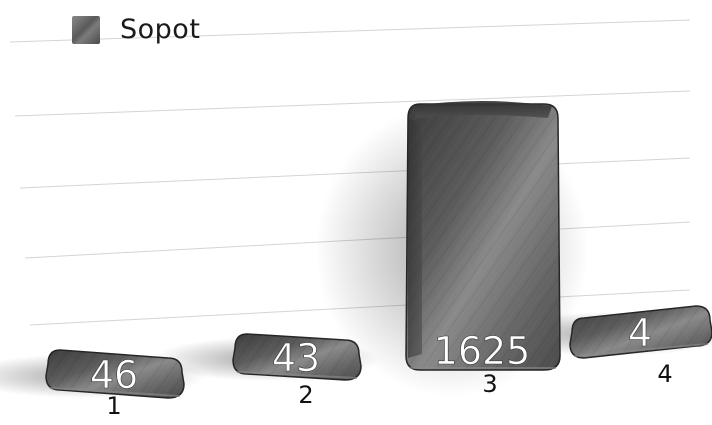  I want to click on x-tick-1: 1, so click(113, 406).